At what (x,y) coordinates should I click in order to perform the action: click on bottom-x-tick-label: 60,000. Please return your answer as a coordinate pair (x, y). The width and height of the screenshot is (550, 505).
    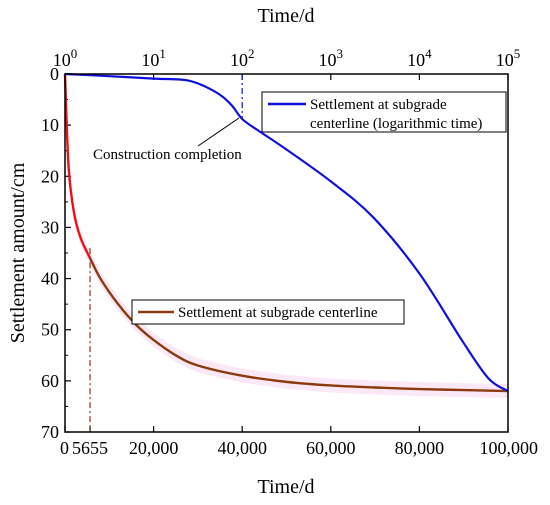
    Looking at the image, I should click on (331, 448).